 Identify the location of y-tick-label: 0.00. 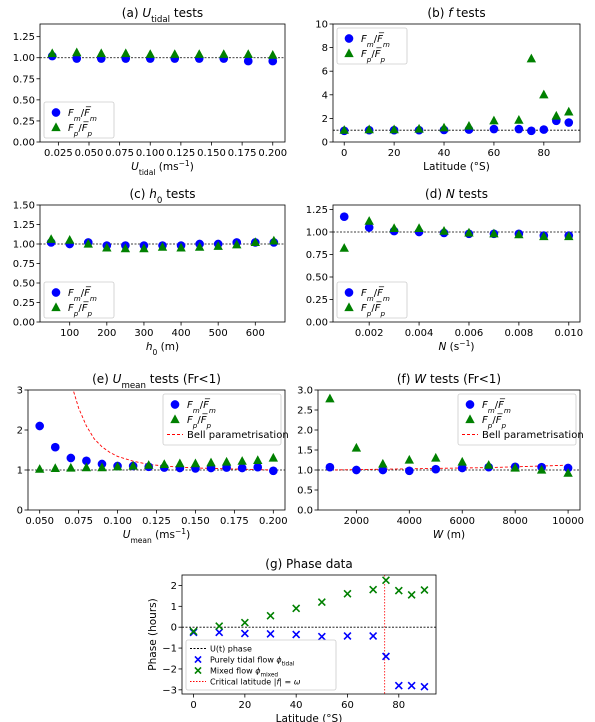
(24, 323).